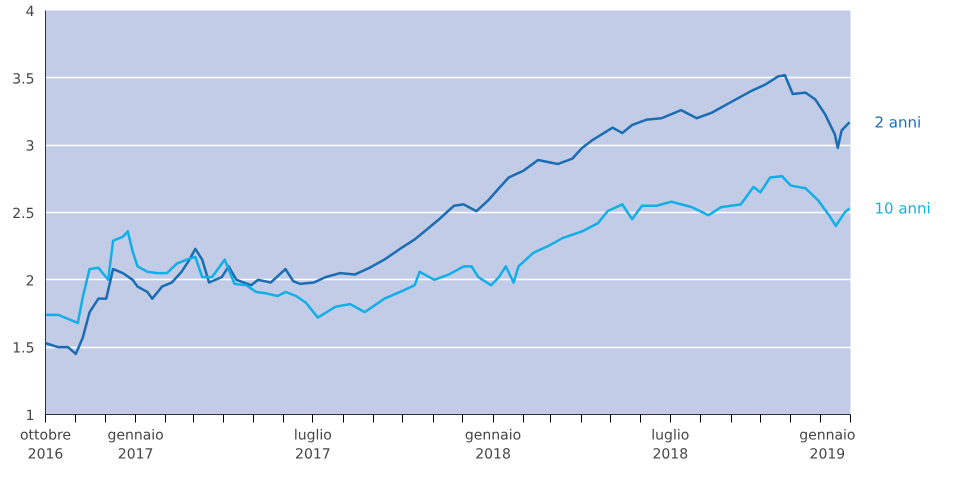 This screenshot has width=955, height=477. I want to click on x-tick-label: luglio 2018, so click(670, 445).